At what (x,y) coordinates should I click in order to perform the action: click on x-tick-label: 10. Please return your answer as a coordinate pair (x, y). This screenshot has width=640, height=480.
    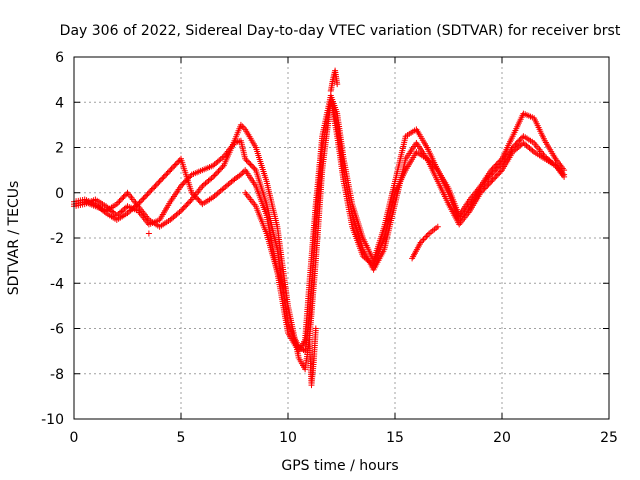
    Looking at the image, I should click on (288, 438).